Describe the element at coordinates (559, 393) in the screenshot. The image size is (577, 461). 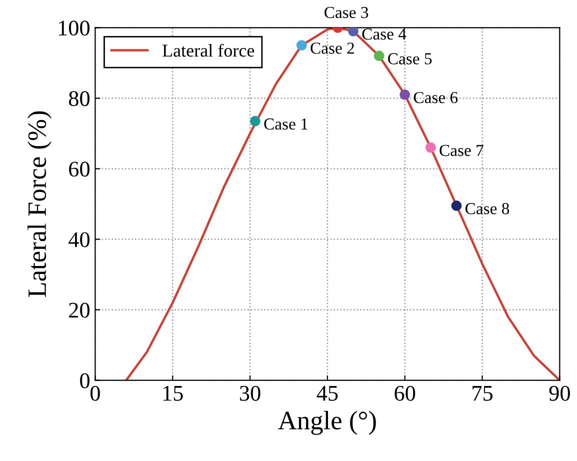
I see `x-tick-label: 90` at that location.